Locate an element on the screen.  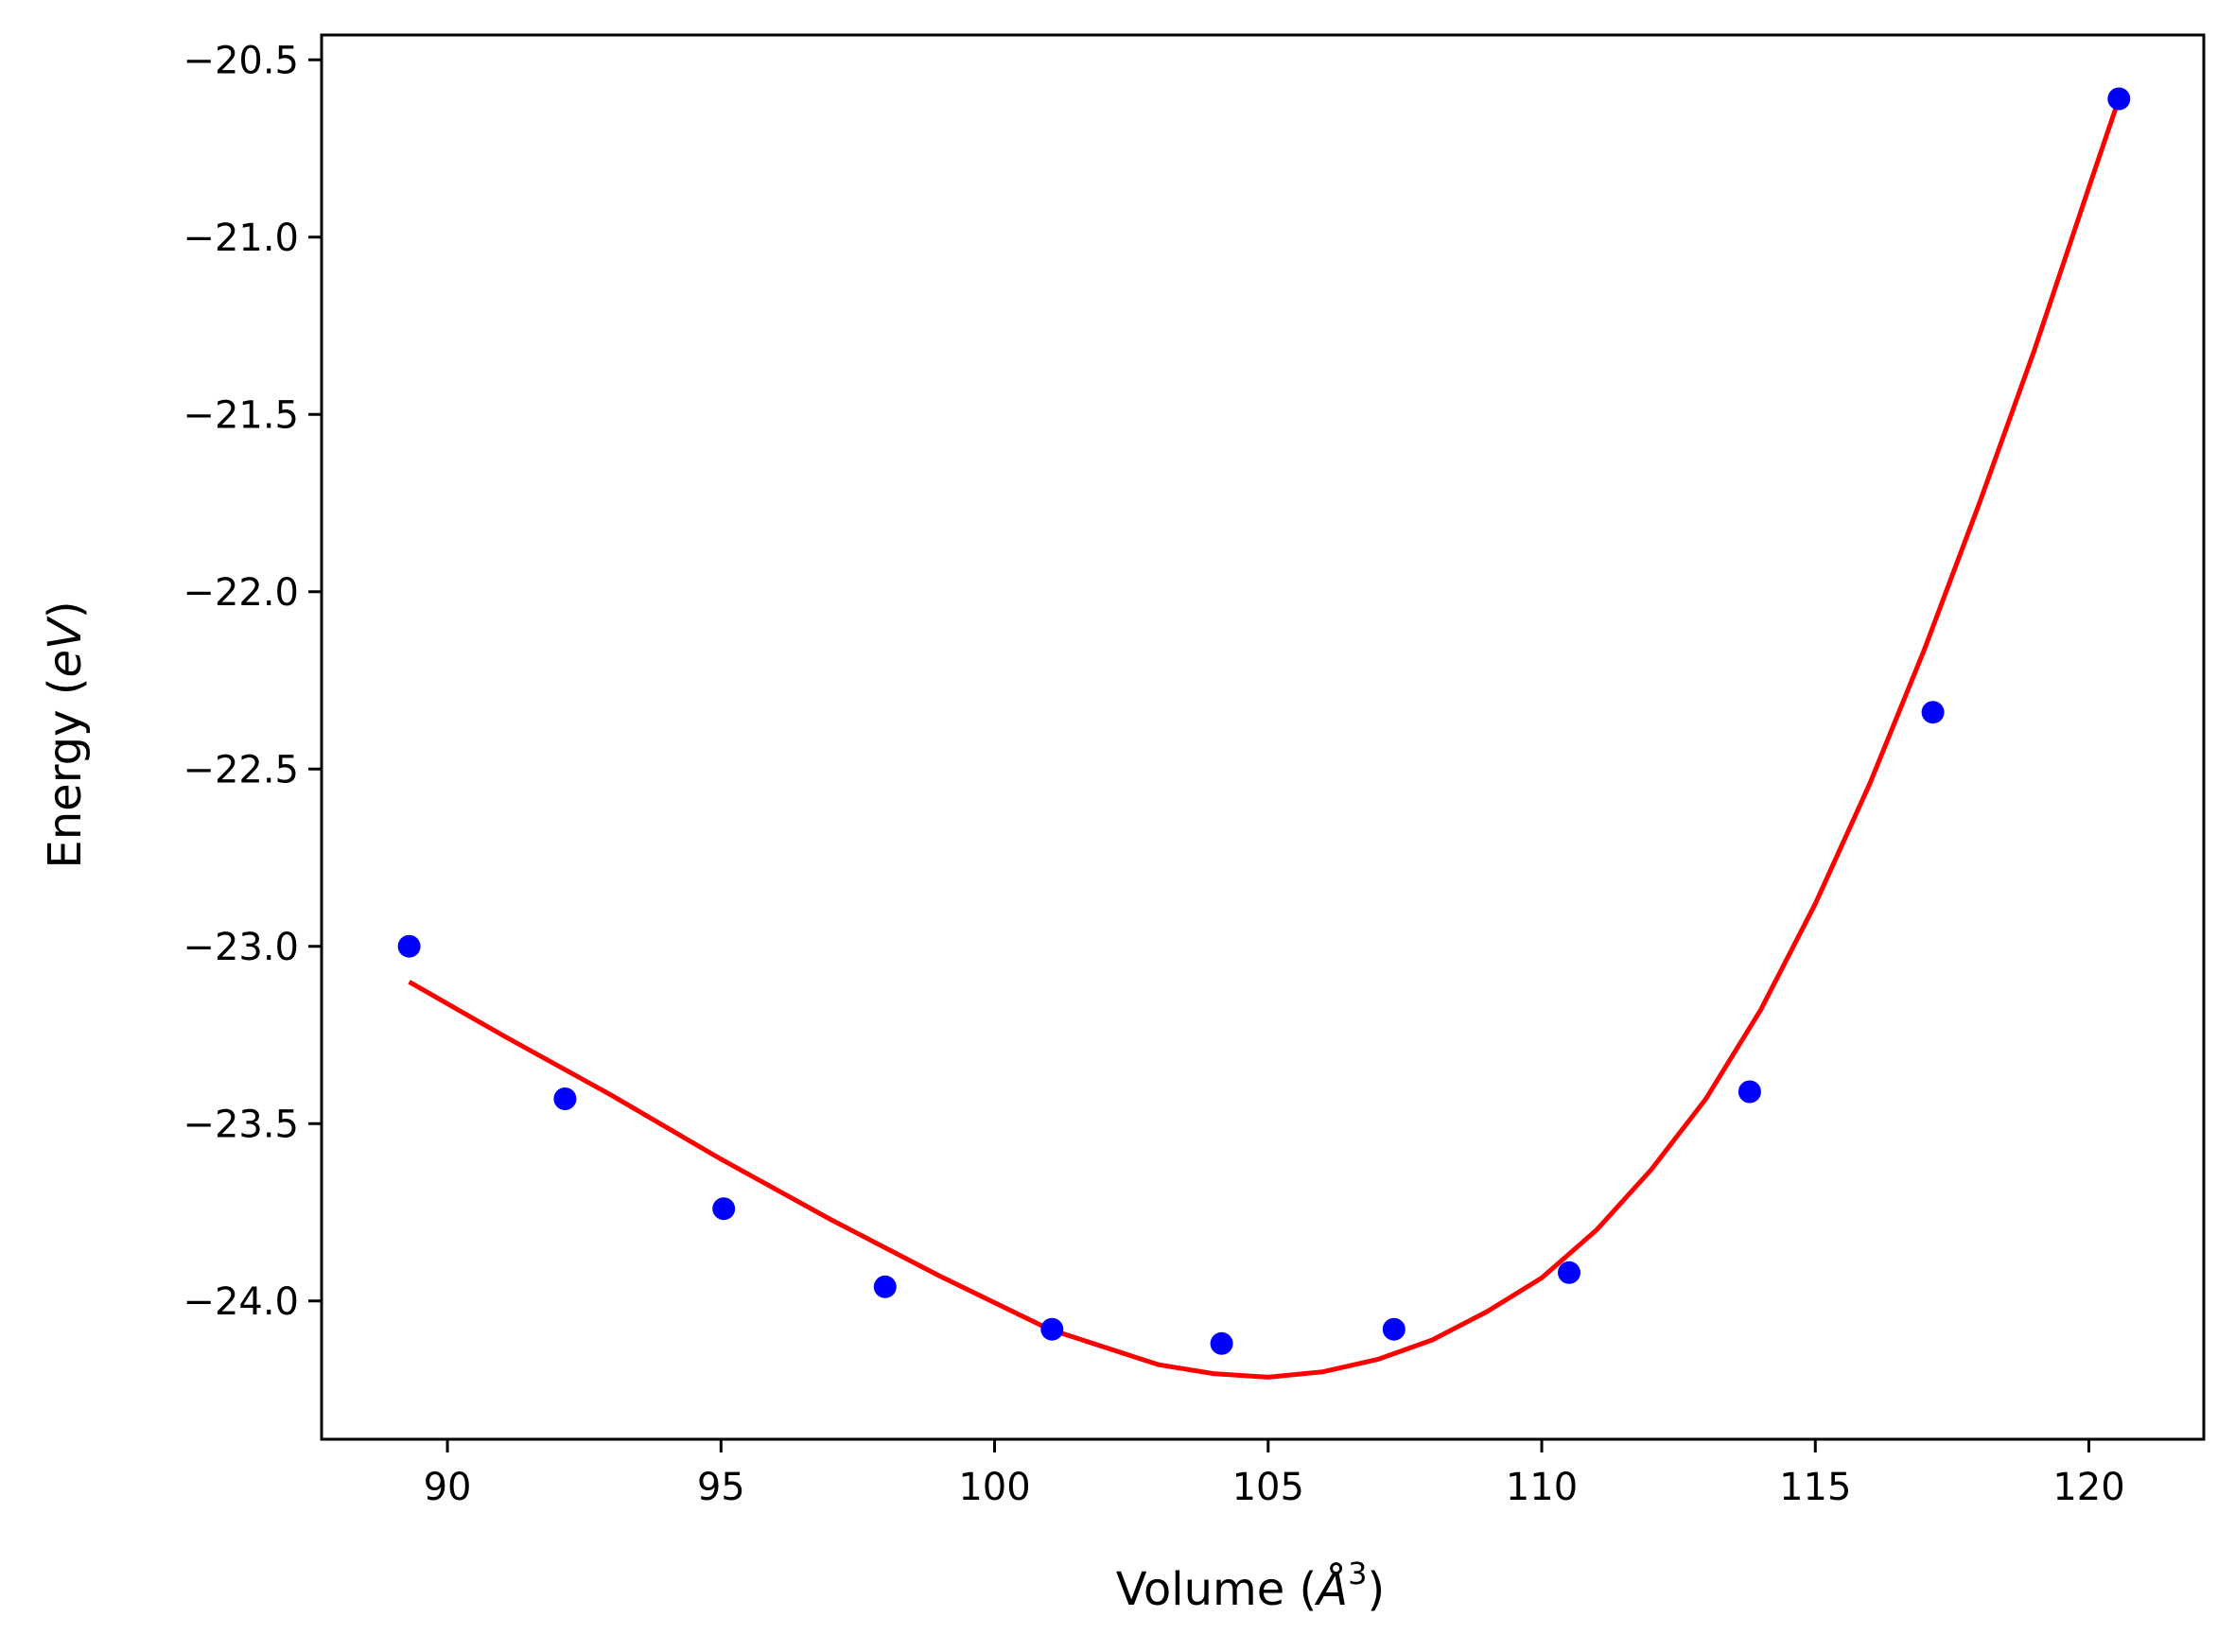
x-ticks: 90 95 100 105 110 115 120 is located at coordinates (1274, 1474).